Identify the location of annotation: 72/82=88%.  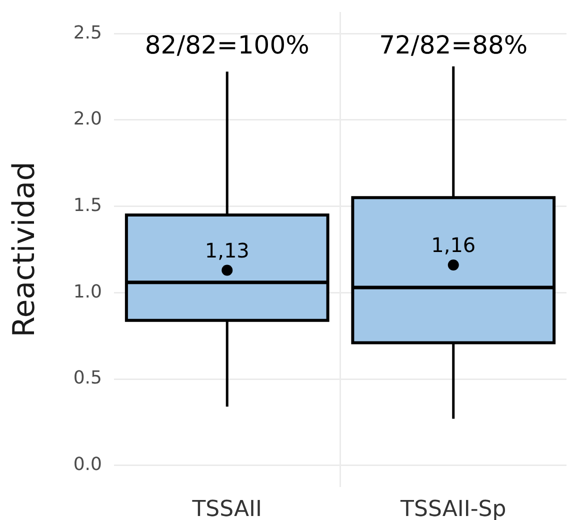
(453, 45).